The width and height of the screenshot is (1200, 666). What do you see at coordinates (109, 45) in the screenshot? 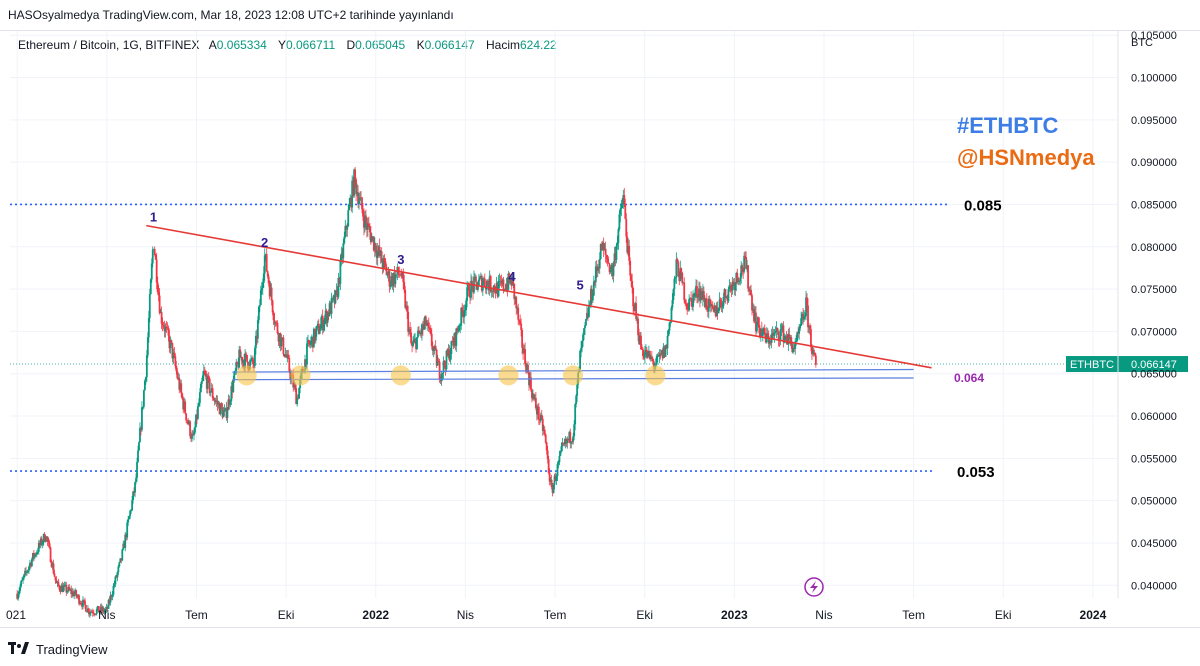
I see `symbol-name: Ethereum / Bitcoin, 1G, BITFINEX` at bounding box center [109, 45].